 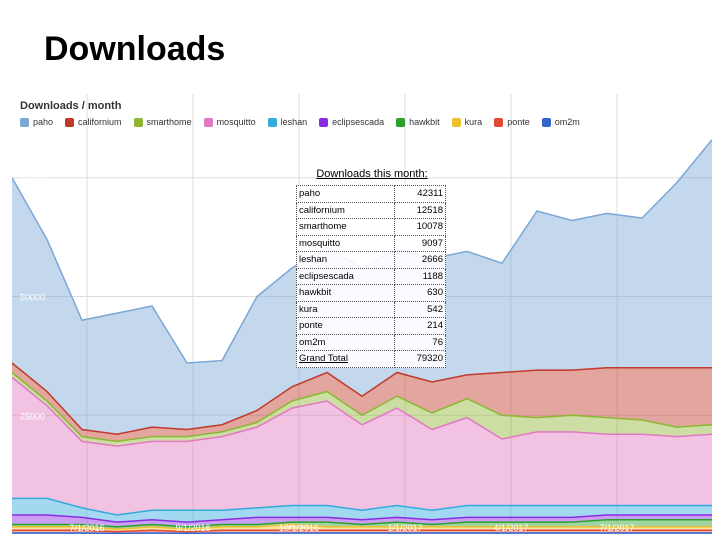 I want to click on chart-title: Downloads / month, so click(x=71, y=106).